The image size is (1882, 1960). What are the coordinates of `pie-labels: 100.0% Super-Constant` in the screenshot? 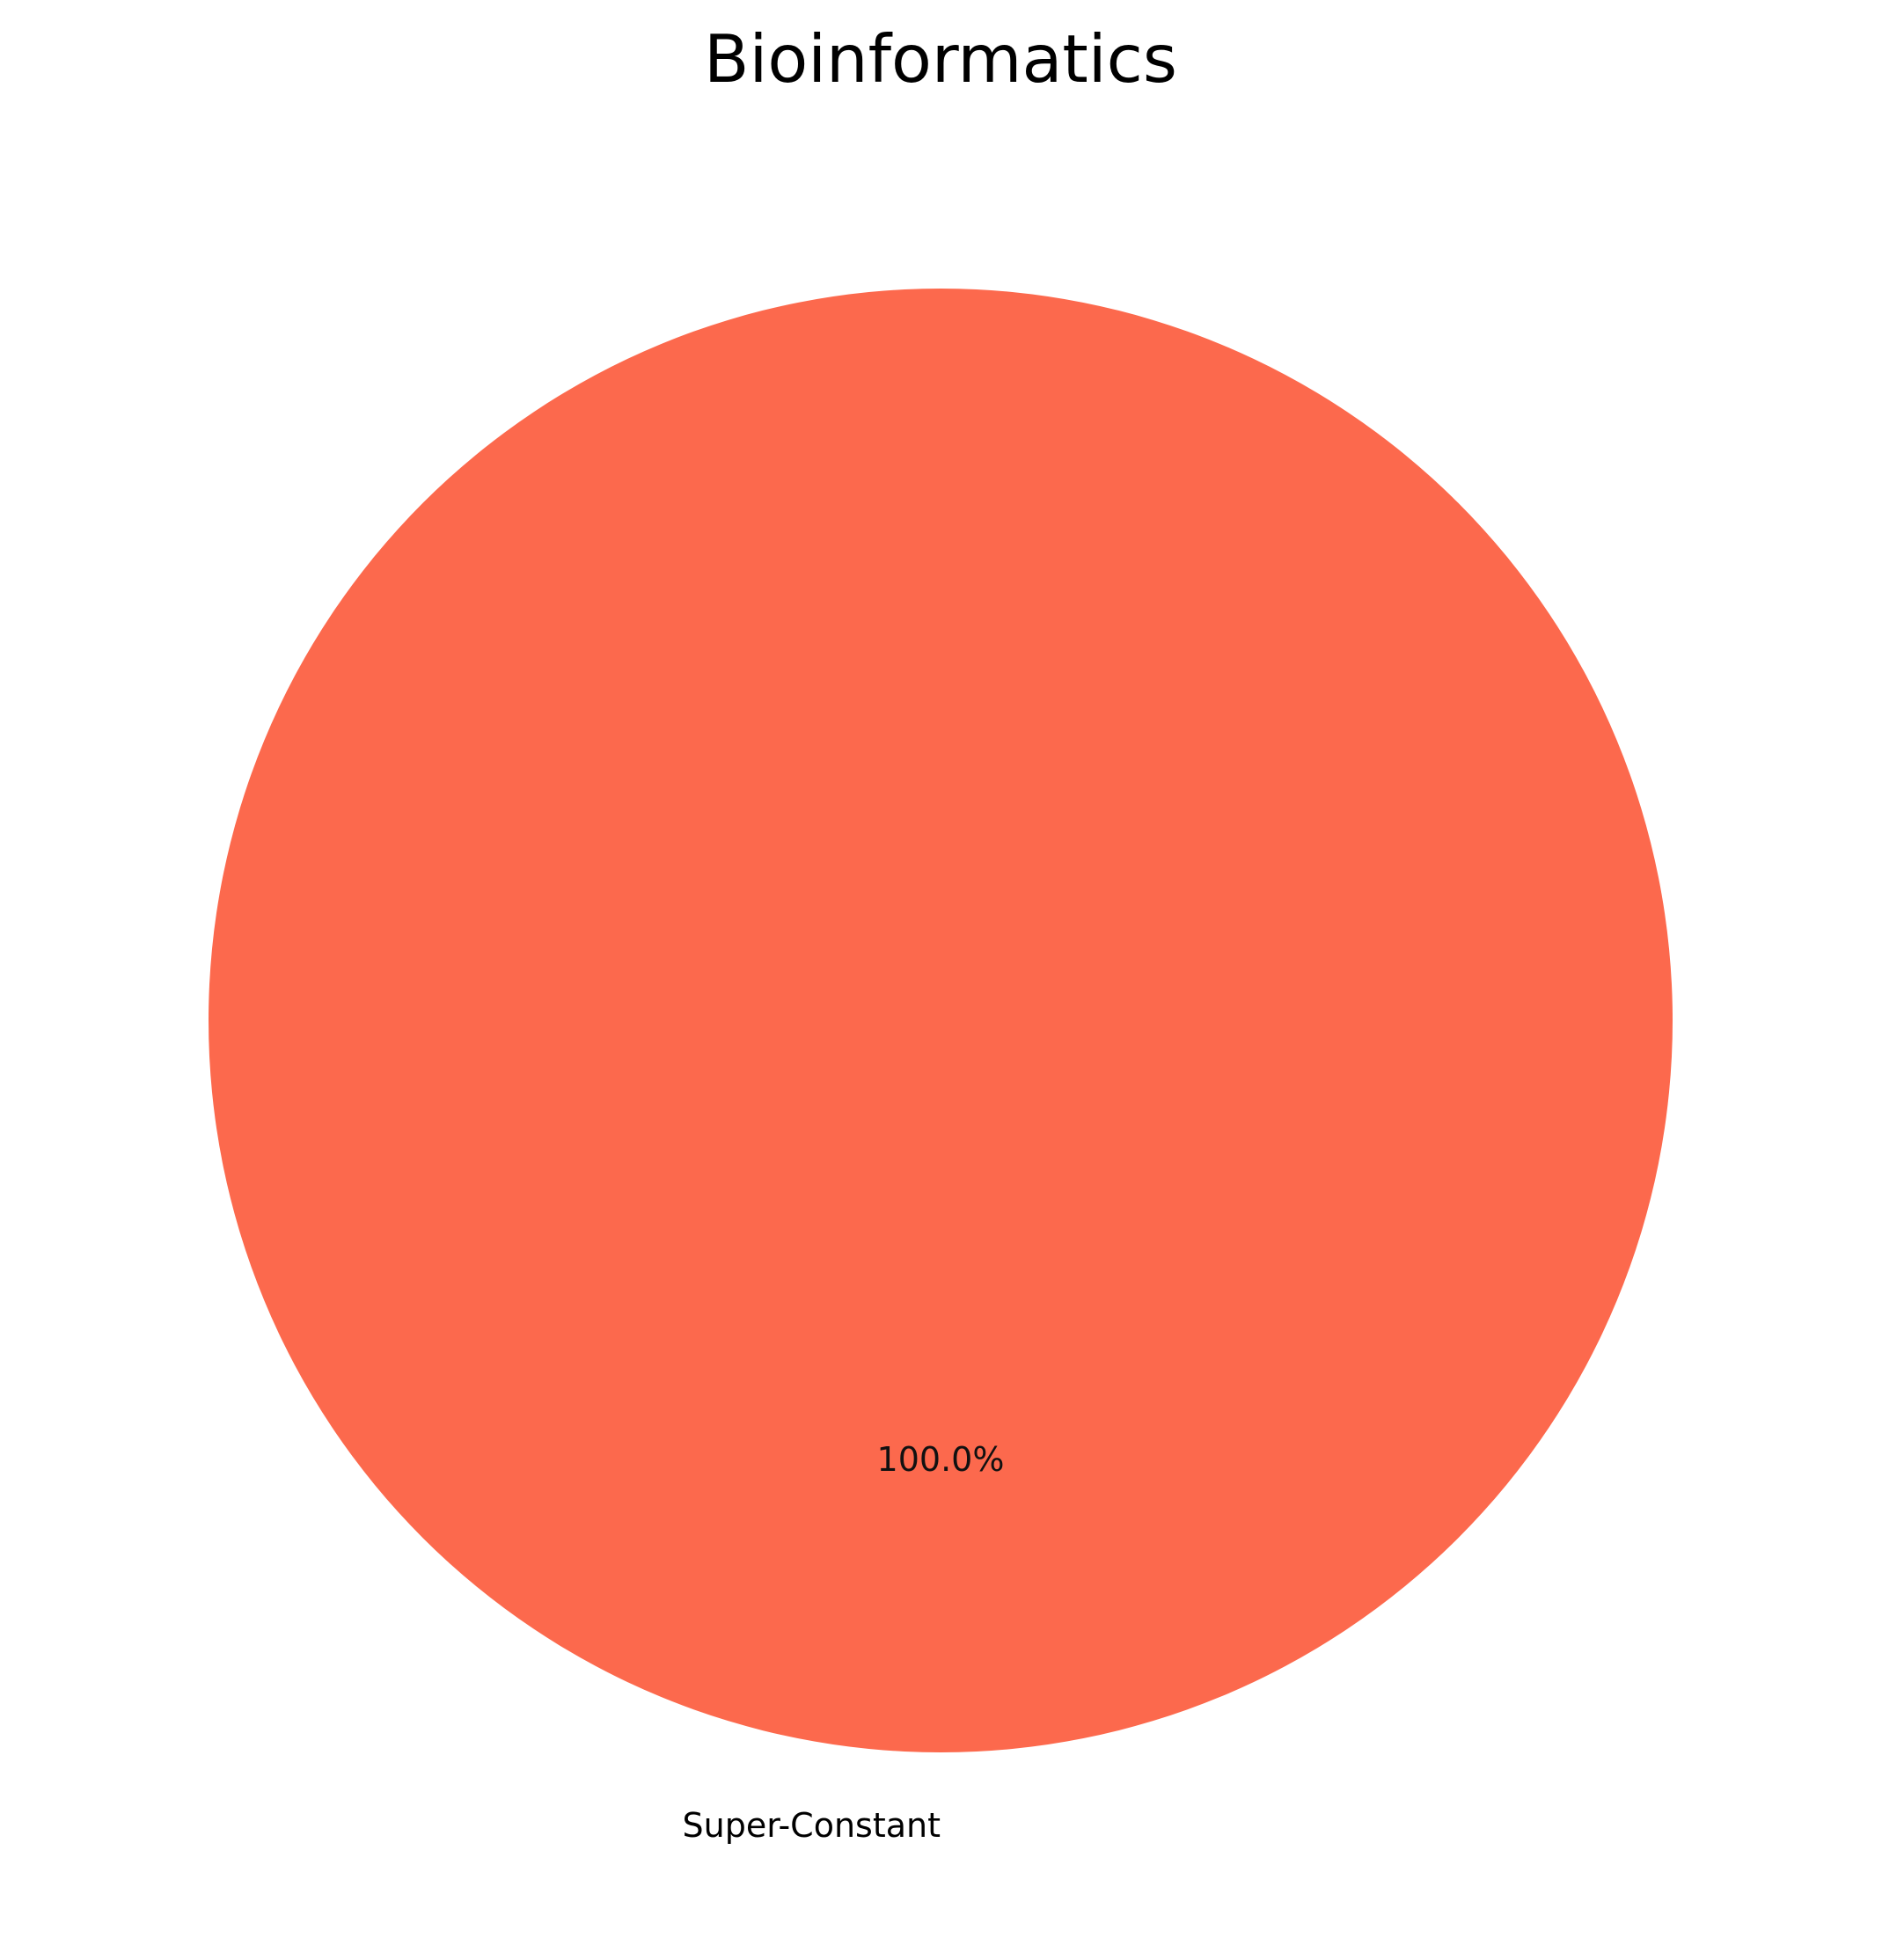 It's located at (844, 1642).